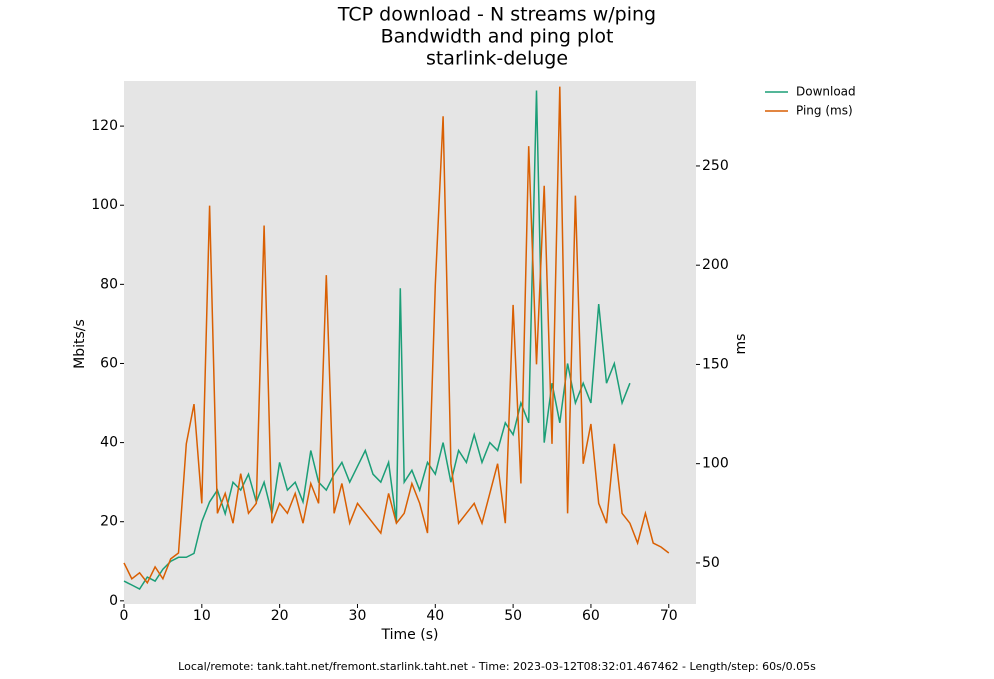 The height and width of the screenshot is (679, 994). I want to click on y-tick-label: 20, so click(109, 522).